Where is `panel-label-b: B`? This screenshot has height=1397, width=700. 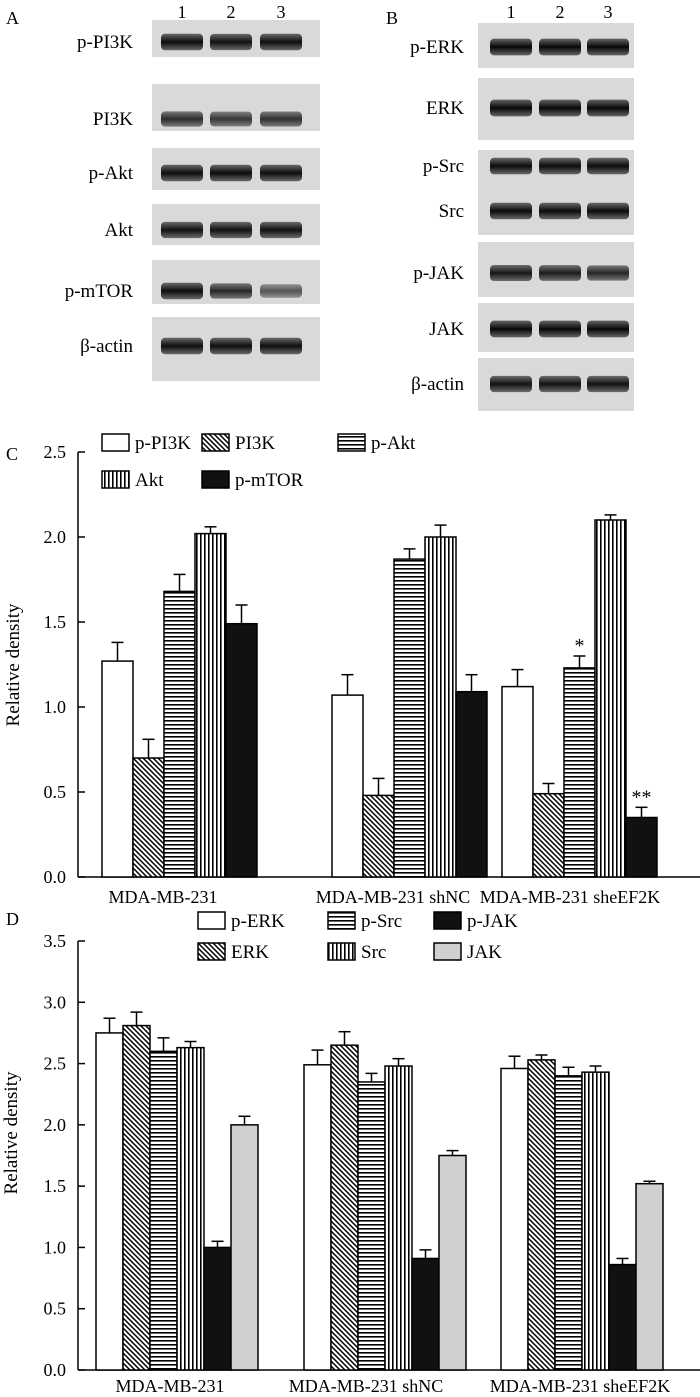
panel-label-b: B is located at coordinates (392, 18).